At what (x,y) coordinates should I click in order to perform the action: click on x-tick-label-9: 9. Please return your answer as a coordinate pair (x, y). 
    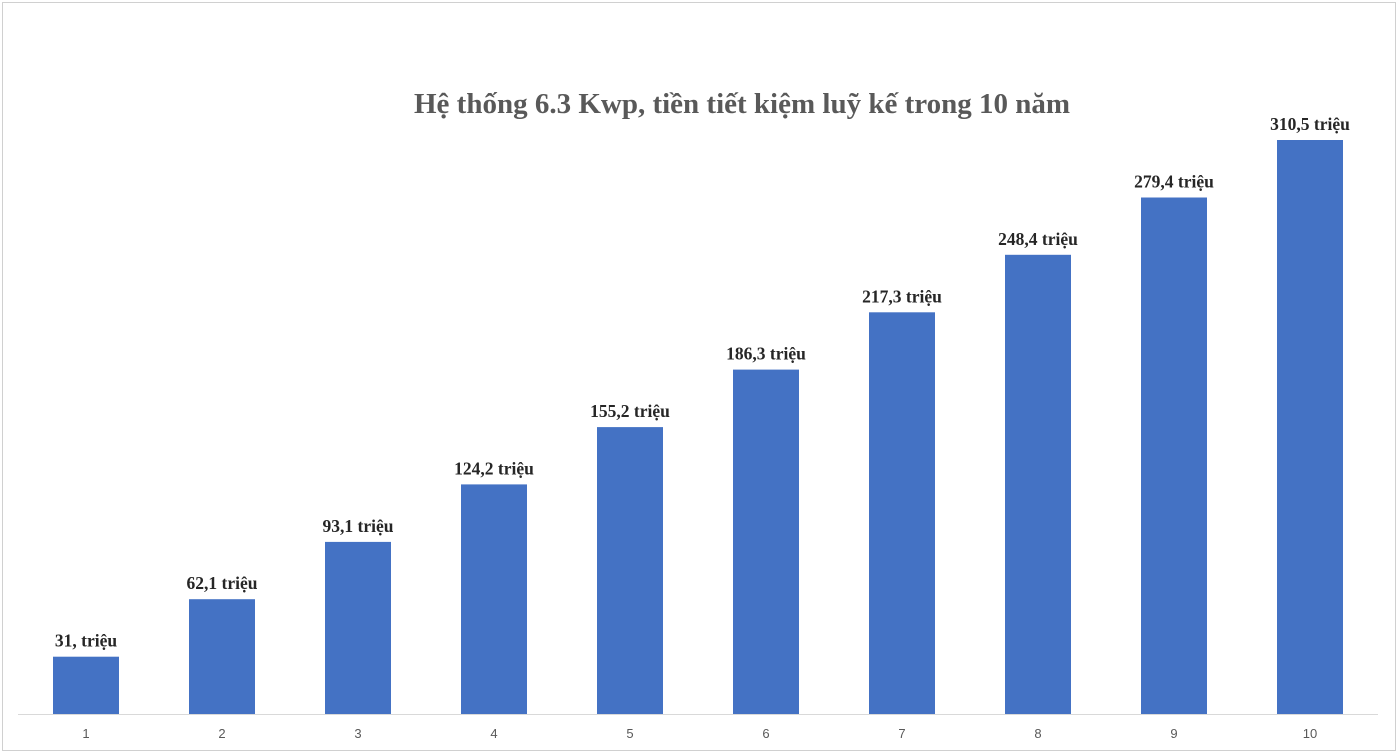
    Looking at the image, I should click on (1173, 733).